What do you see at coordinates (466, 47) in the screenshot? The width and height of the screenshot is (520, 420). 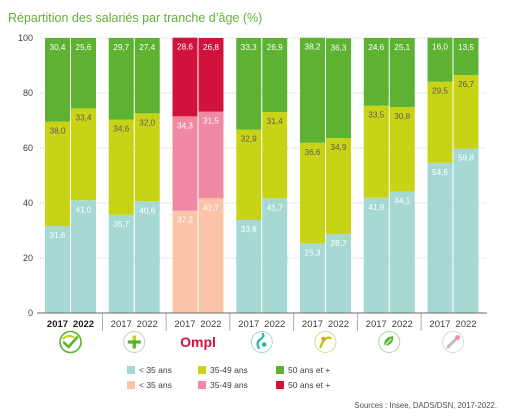 I see `data-label: 13,5` at bounding box center [466, 47].